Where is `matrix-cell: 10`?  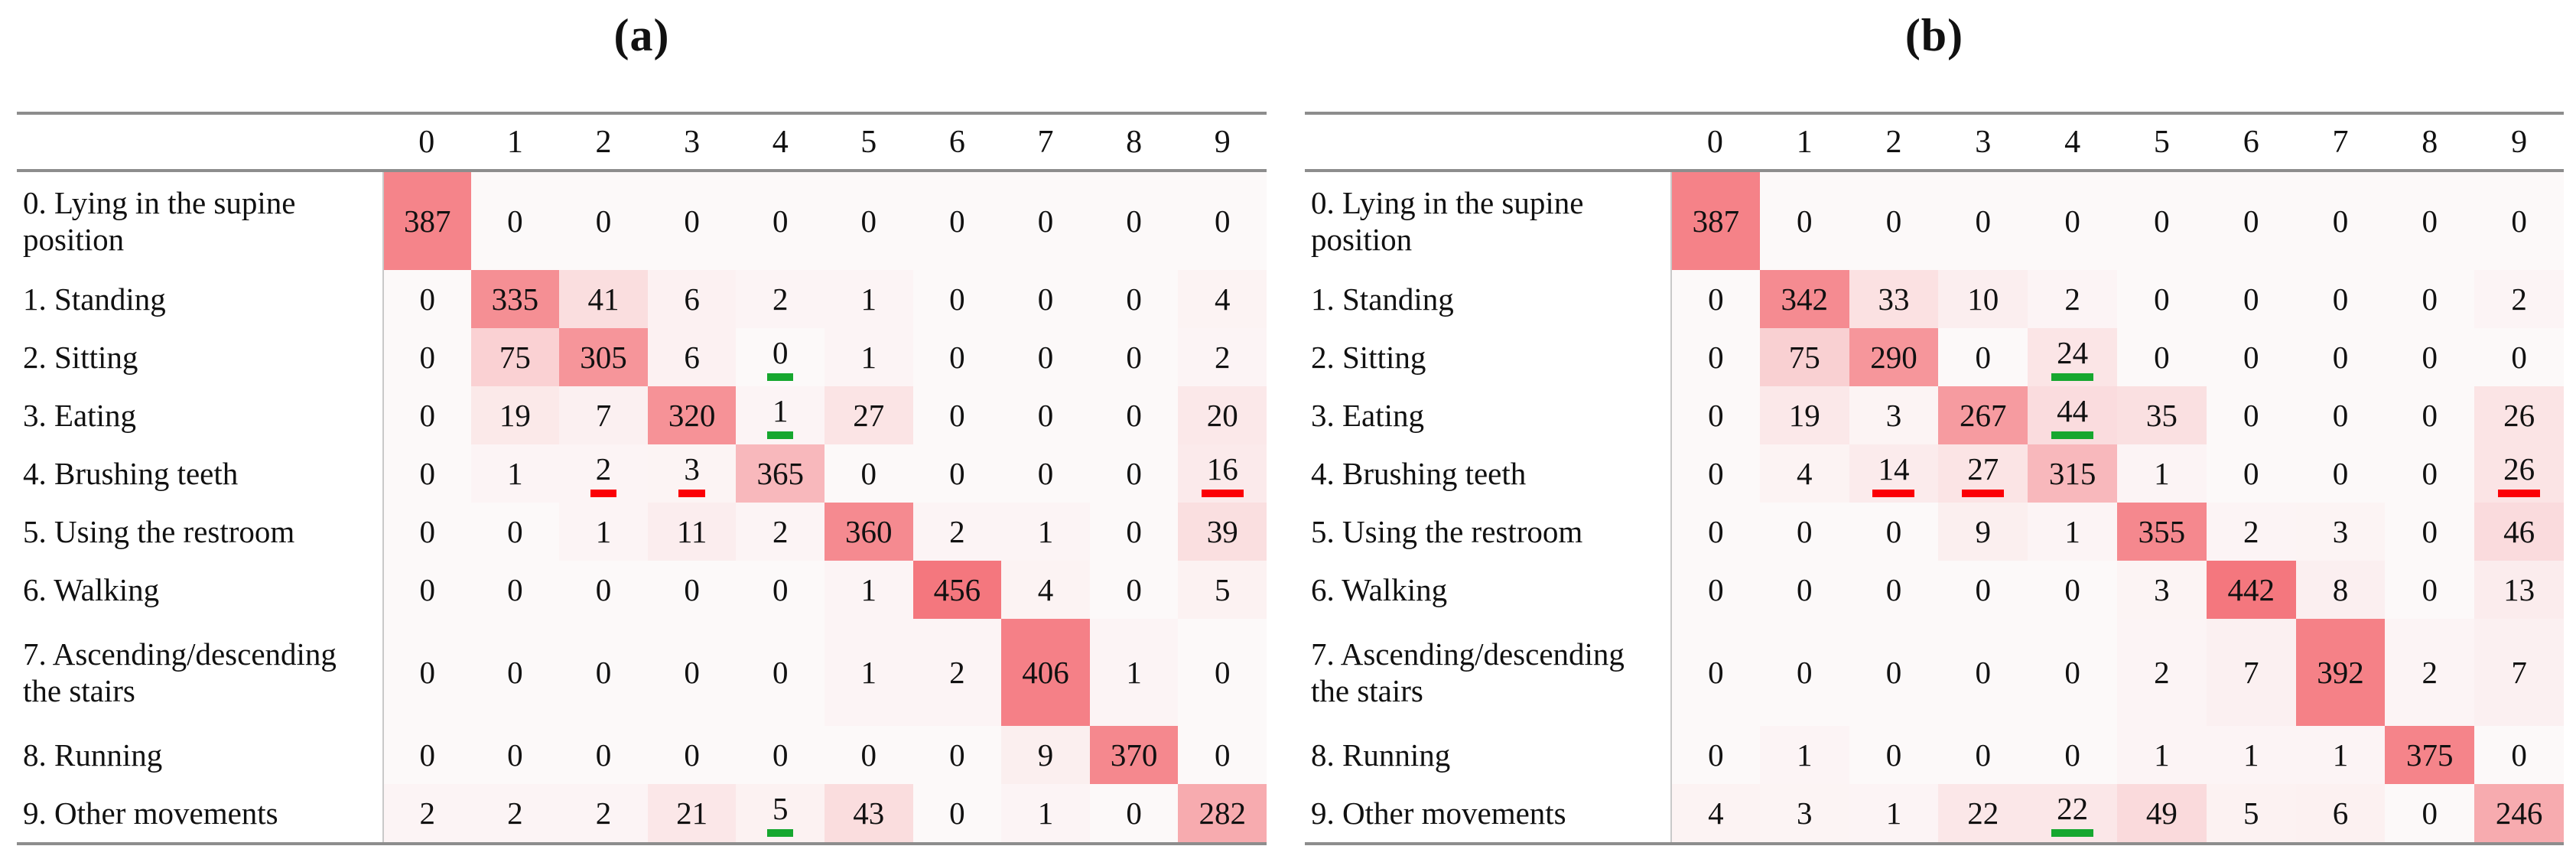 matrix-cell: 10 is located at coordinates (1983, 299).